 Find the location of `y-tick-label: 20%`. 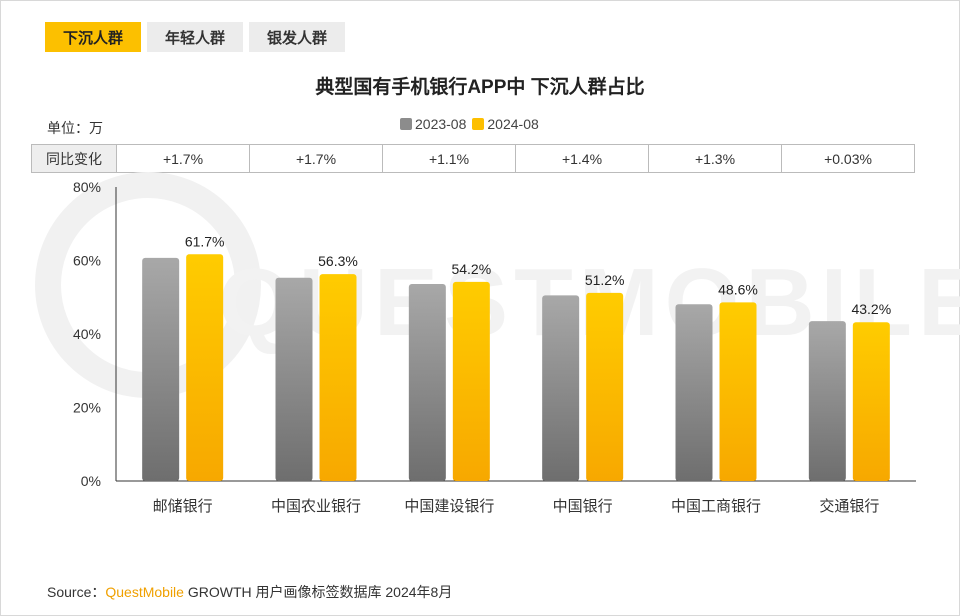

y-tick-label: 20% is located at coordinates (87, 408).